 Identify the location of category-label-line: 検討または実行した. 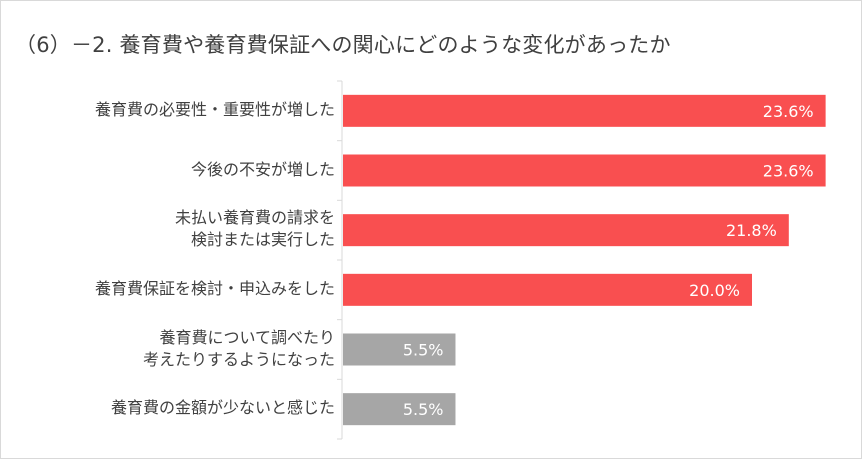
(262, 240).